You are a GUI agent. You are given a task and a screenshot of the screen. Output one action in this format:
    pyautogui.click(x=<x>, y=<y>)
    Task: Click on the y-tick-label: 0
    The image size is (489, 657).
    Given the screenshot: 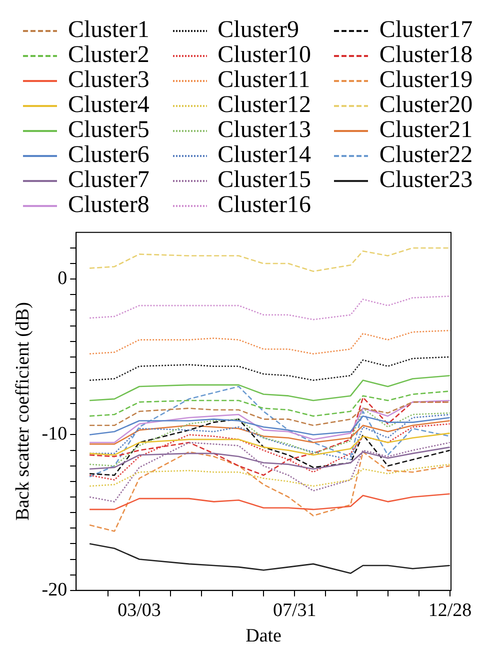 What is the action you would take?
    pyautogui.click(x=63, y=279)
    